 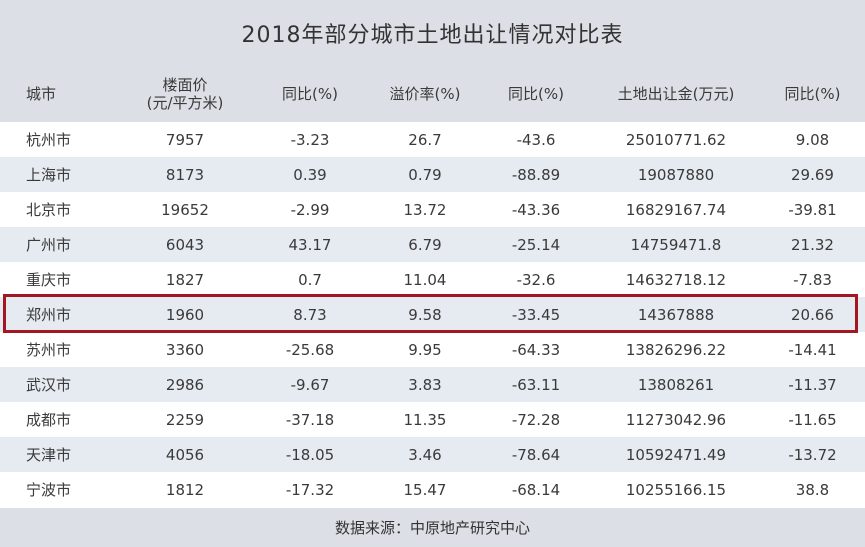 I want to click on table-row: 宁波市 1812 -17.32 15.47 -68.14 10255166.15 38.8, so click(x=432, y=489).